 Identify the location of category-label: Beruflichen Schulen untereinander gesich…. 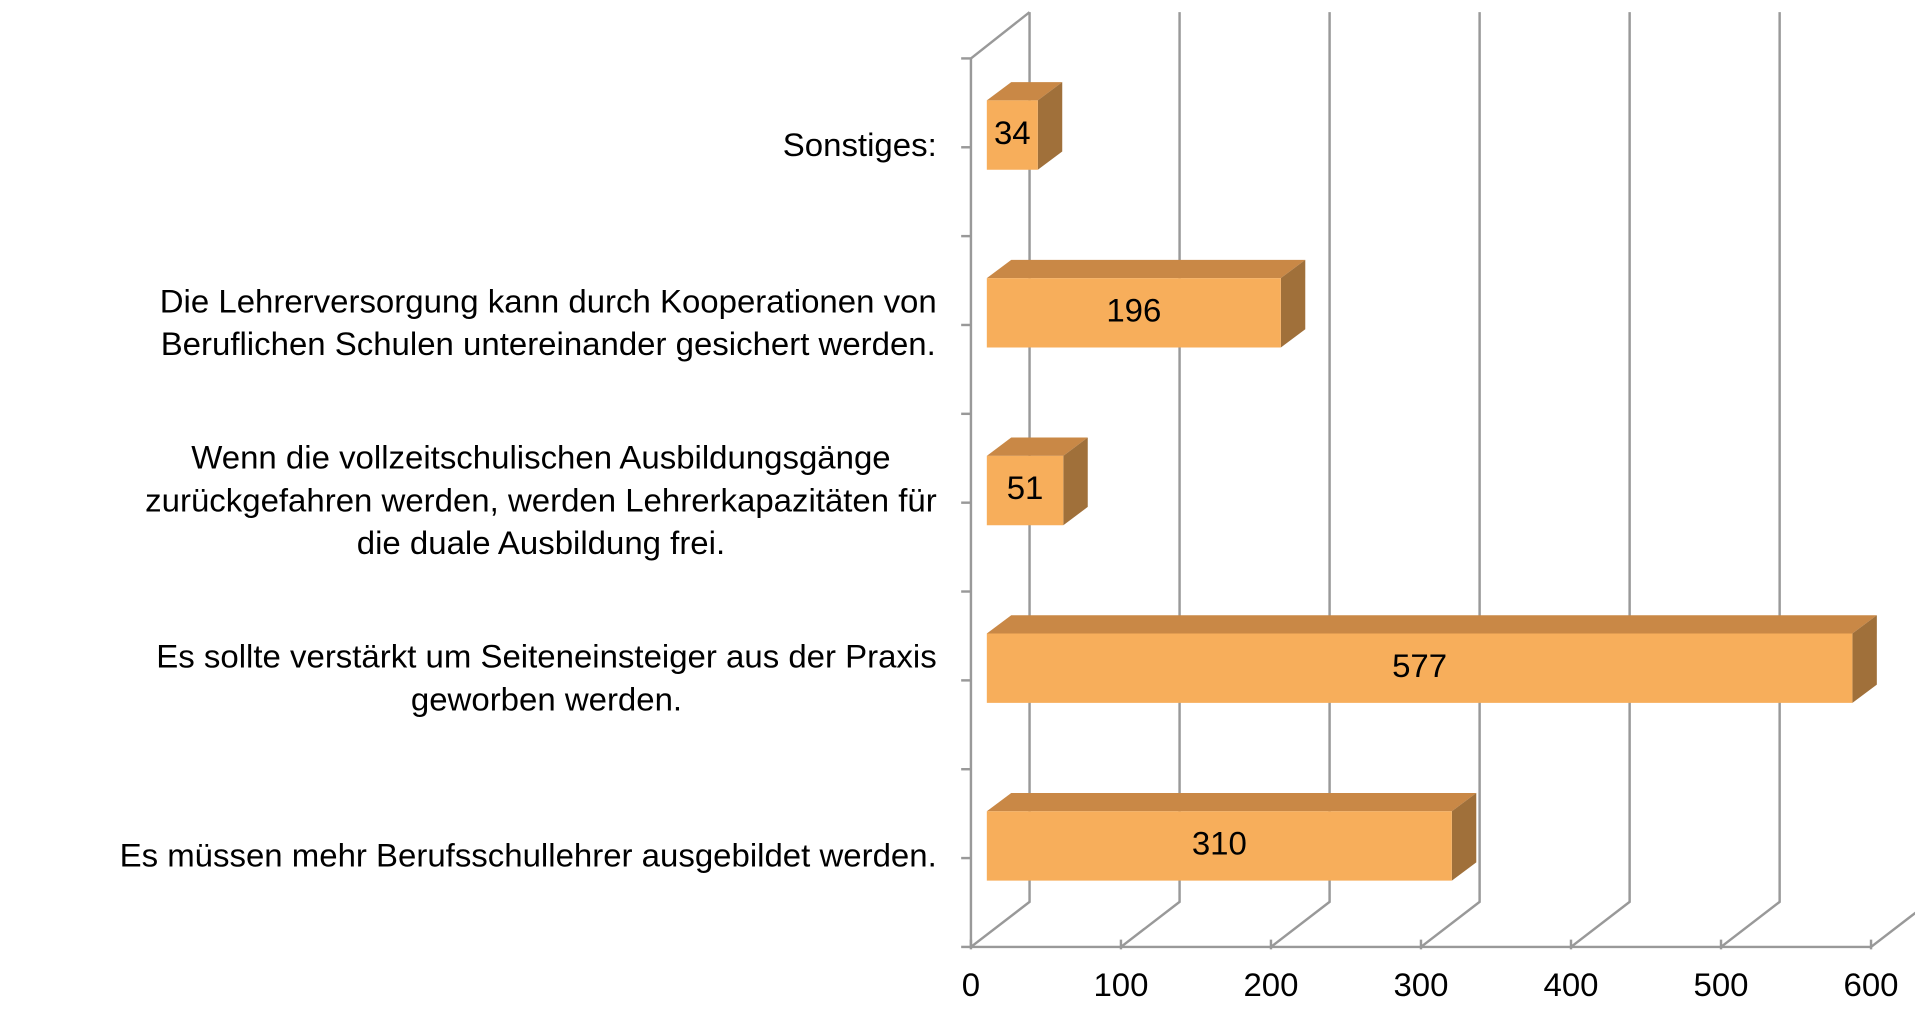
(548, 343).